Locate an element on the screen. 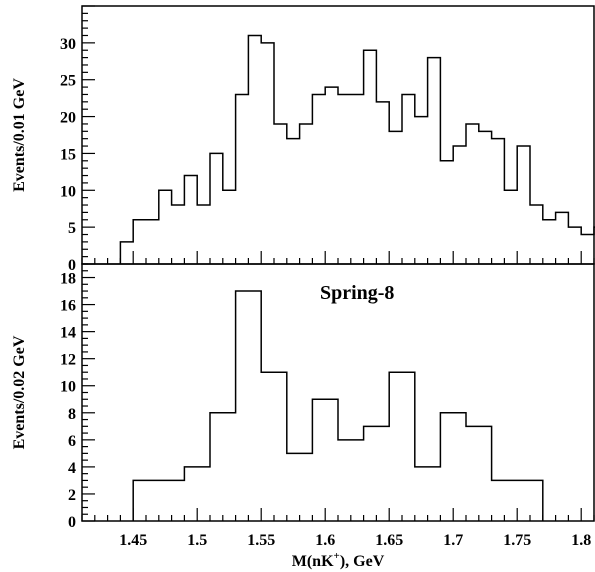  y-tick-label: 5 is located at coordinates (72, 228).